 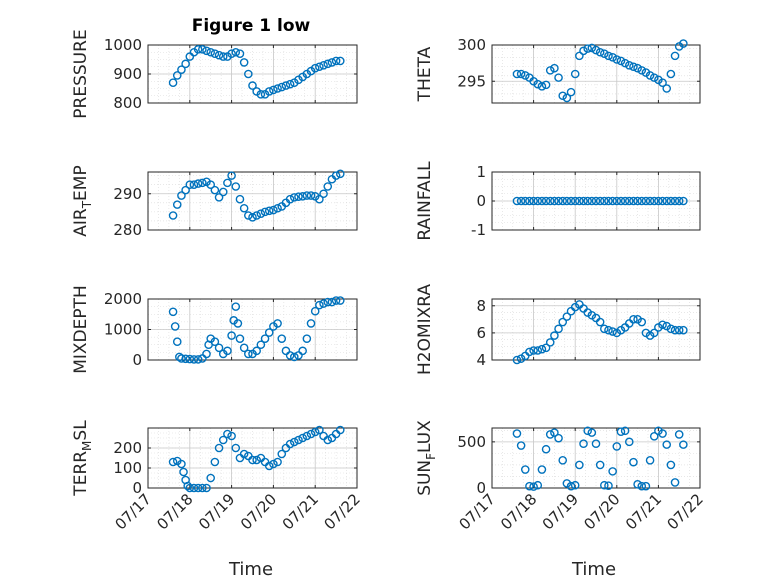 I want to click on y-tick-label: 1000, so click(x=123, y=45).